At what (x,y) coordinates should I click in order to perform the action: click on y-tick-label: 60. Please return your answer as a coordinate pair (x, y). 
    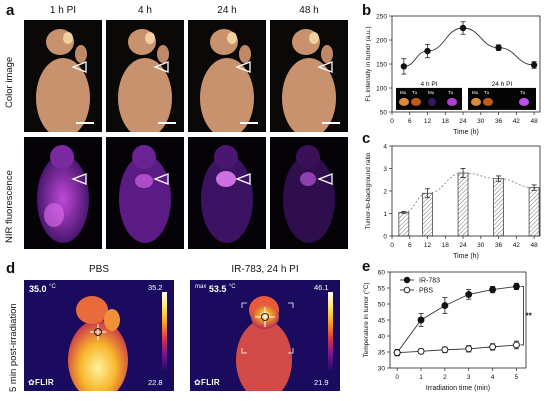
    Looking at the image, I should click on (382, 273).